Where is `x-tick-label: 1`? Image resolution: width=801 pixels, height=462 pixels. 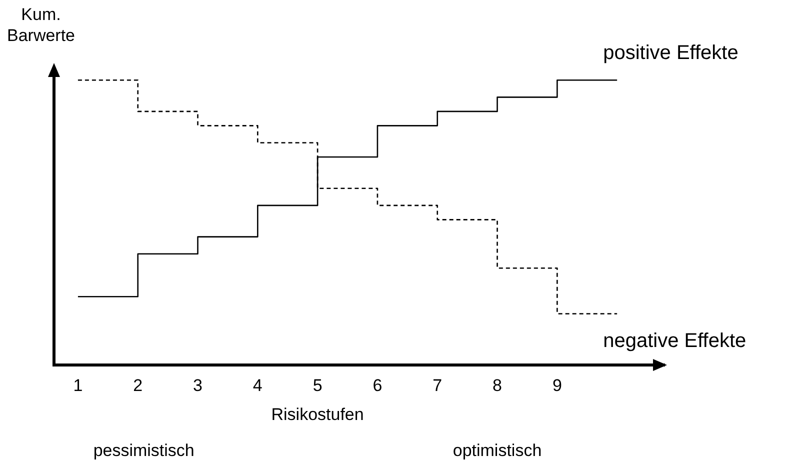 x-tick-label: 1 is located at coordinates (78, 386).